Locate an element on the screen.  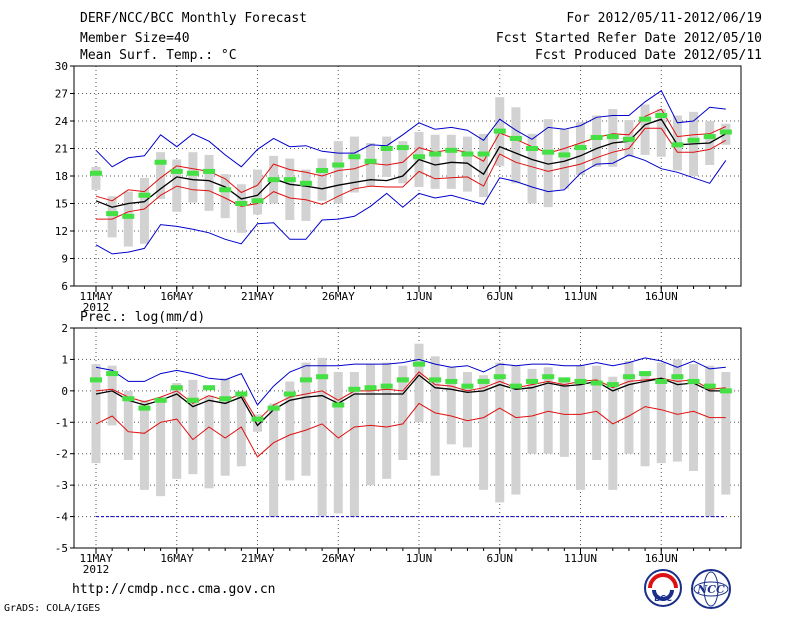
x-tick-label: 6JUN is located at coordinates (500, 558).